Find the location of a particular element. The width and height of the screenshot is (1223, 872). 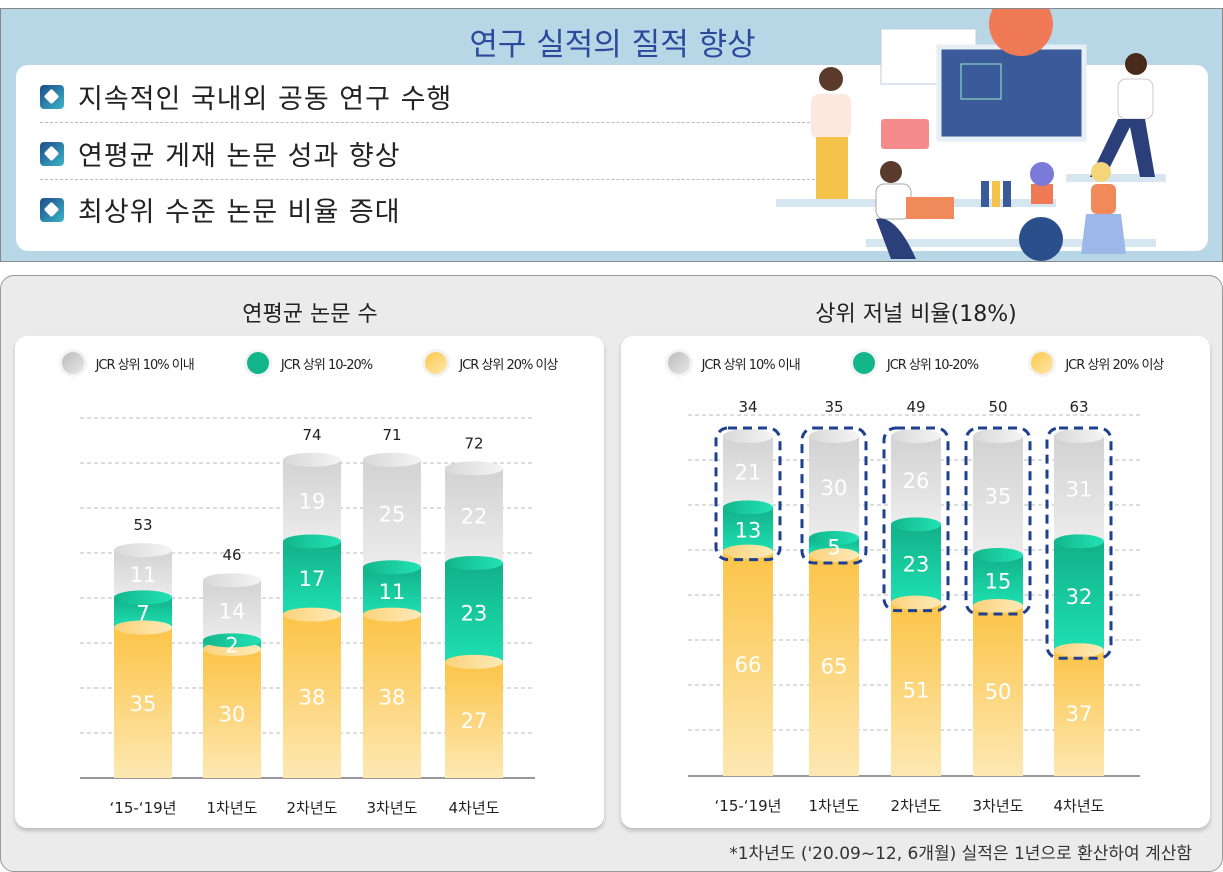

bullet-text: 지속적인 국내외 공동 연구 수행 is located at coordinates (265, 99).